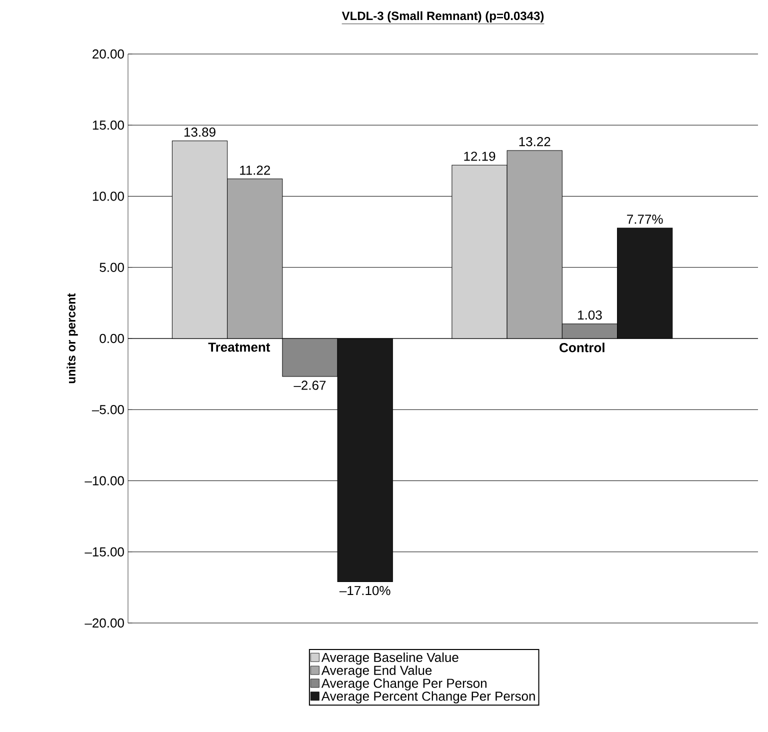 The image size is (768, 732). Describe the element at coordinates (590, 315) in the screenshot. I see `data-label: 1.03` at that location.